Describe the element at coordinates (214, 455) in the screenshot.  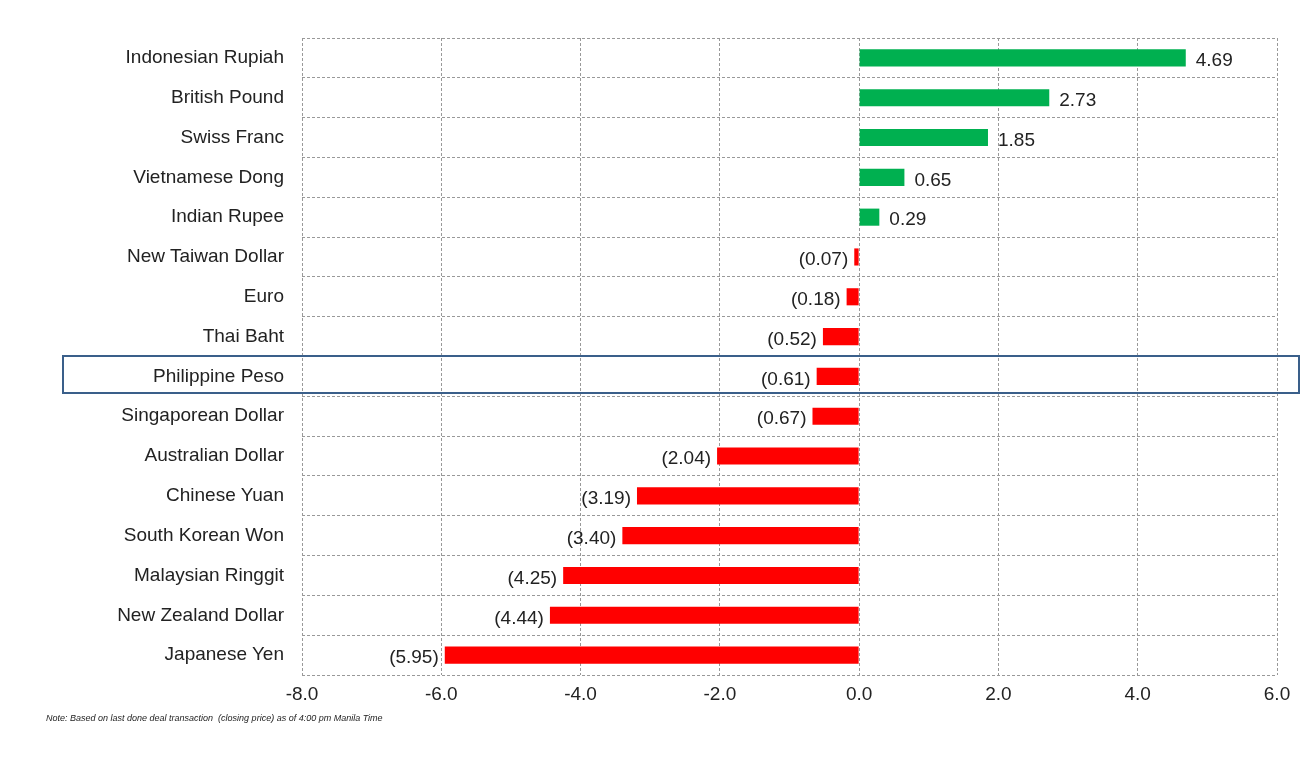
I see `y-tick-label: Australian Dollar` at that location.